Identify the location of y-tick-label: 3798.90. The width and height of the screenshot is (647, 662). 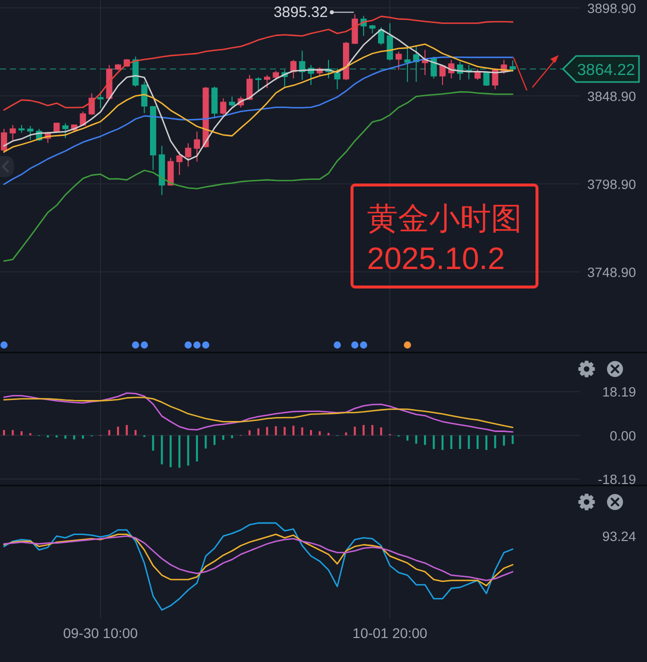
(611, 184).